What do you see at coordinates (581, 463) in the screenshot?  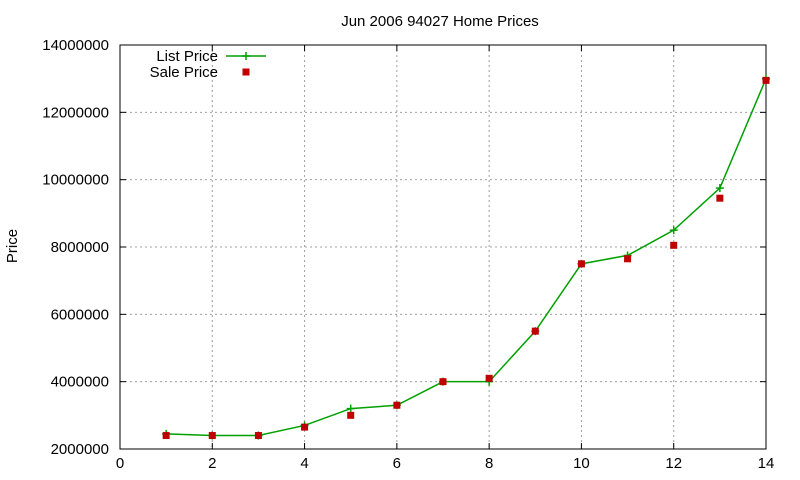 I see `x-tick-label: 10` at bounding box center [581, 463].